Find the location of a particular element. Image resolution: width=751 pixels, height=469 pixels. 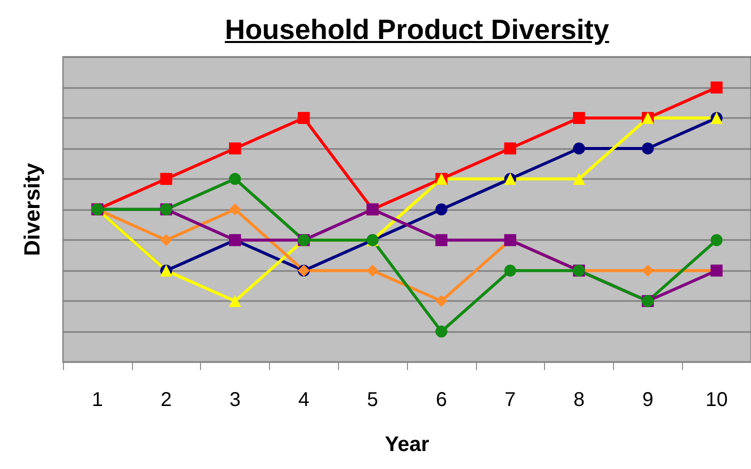

x-tick-label: 9 is located at coordinates (648, 400).